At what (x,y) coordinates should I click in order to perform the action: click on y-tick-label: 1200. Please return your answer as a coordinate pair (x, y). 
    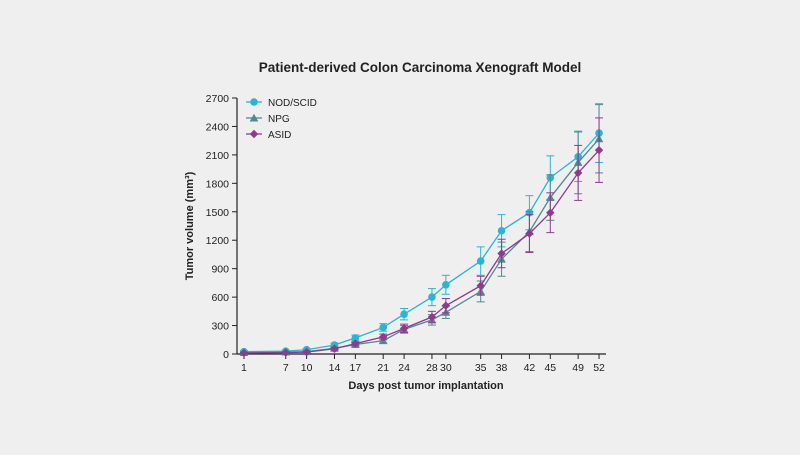
    Looking at the image, I should click on (218, 241).